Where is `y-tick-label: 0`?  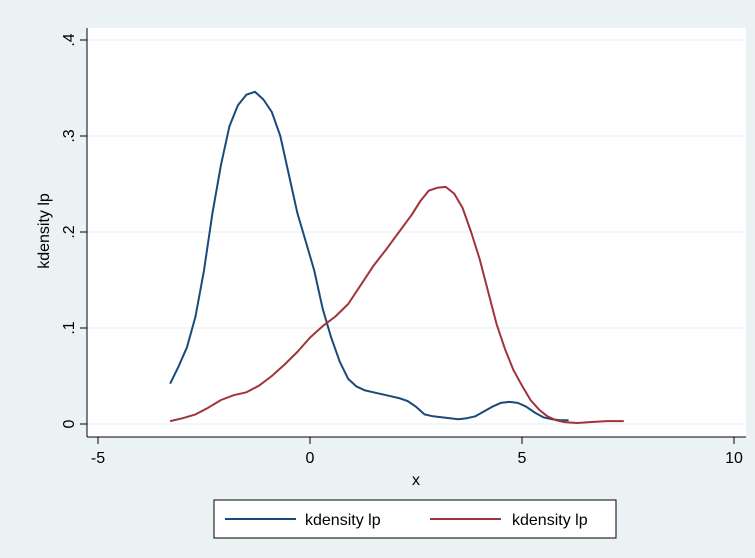 y-tick-label: 0 is located at coordinates (69, 423).